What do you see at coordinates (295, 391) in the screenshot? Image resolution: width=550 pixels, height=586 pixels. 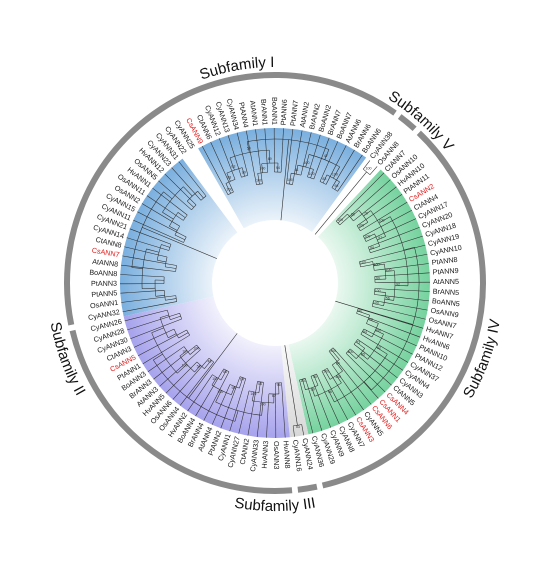 I see `clade-sector` at bounding box center [295, 391].